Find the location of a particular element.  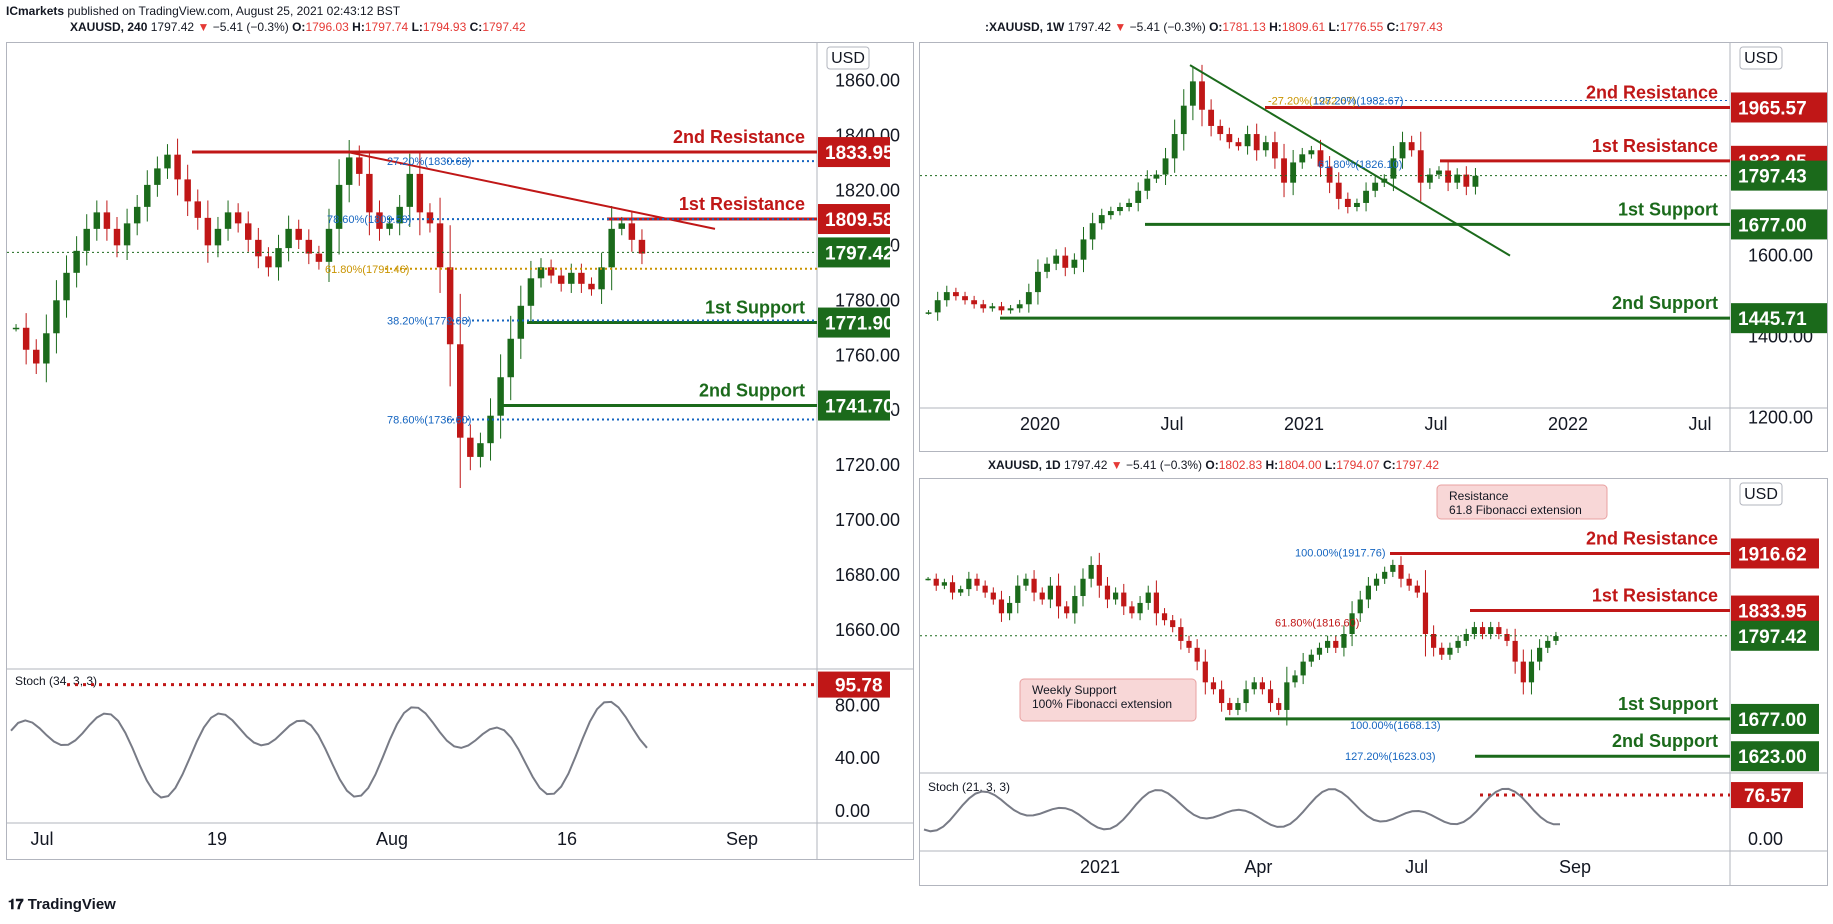

h4-low: 1794.93 is located at coordinates (444, 27).